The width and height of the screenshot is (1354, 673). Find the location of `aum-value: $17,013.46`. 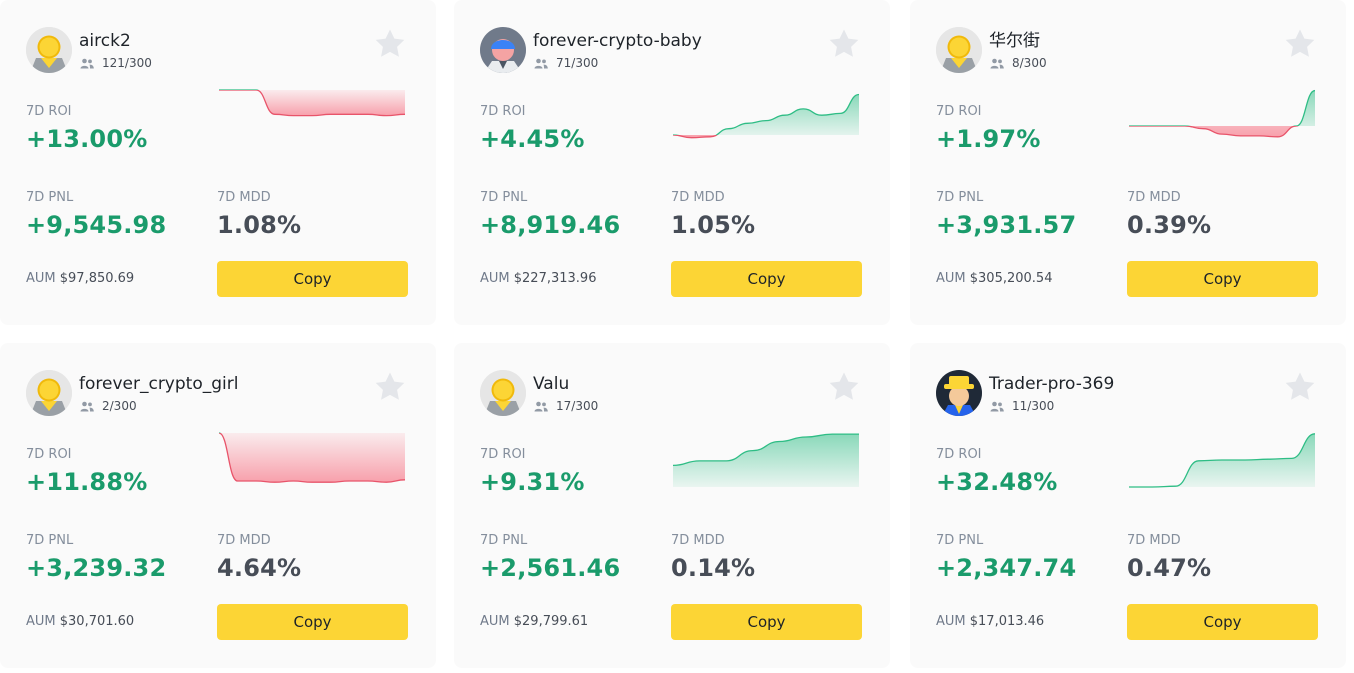

aum-value: $17,013.46 is located at coordinates (1007, 621).